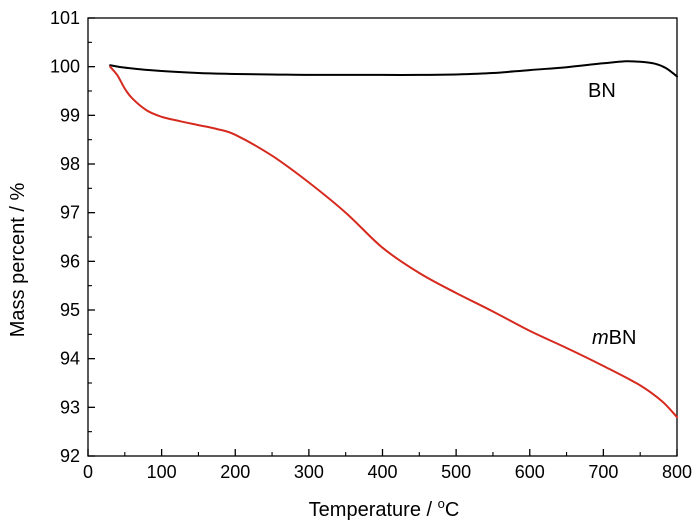 The height and width of the screenshot is (525, 700). I want to click on bn-series-line, so click(393, 69).